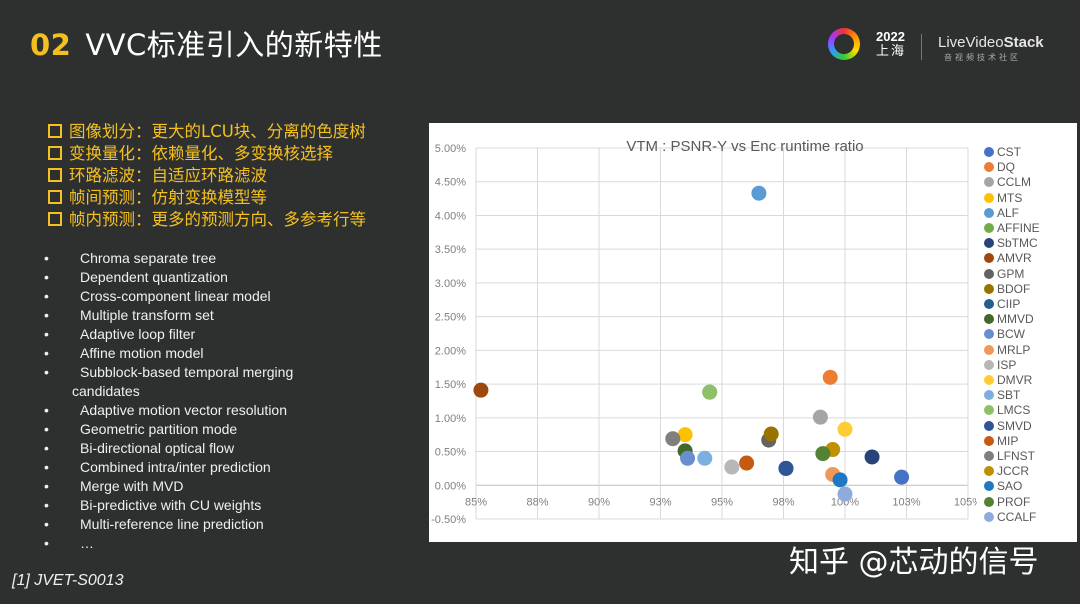 This screenshot has width=1080, height=604. I want to click on legend-item-lfnst: LFNST, so click(1030, 456).